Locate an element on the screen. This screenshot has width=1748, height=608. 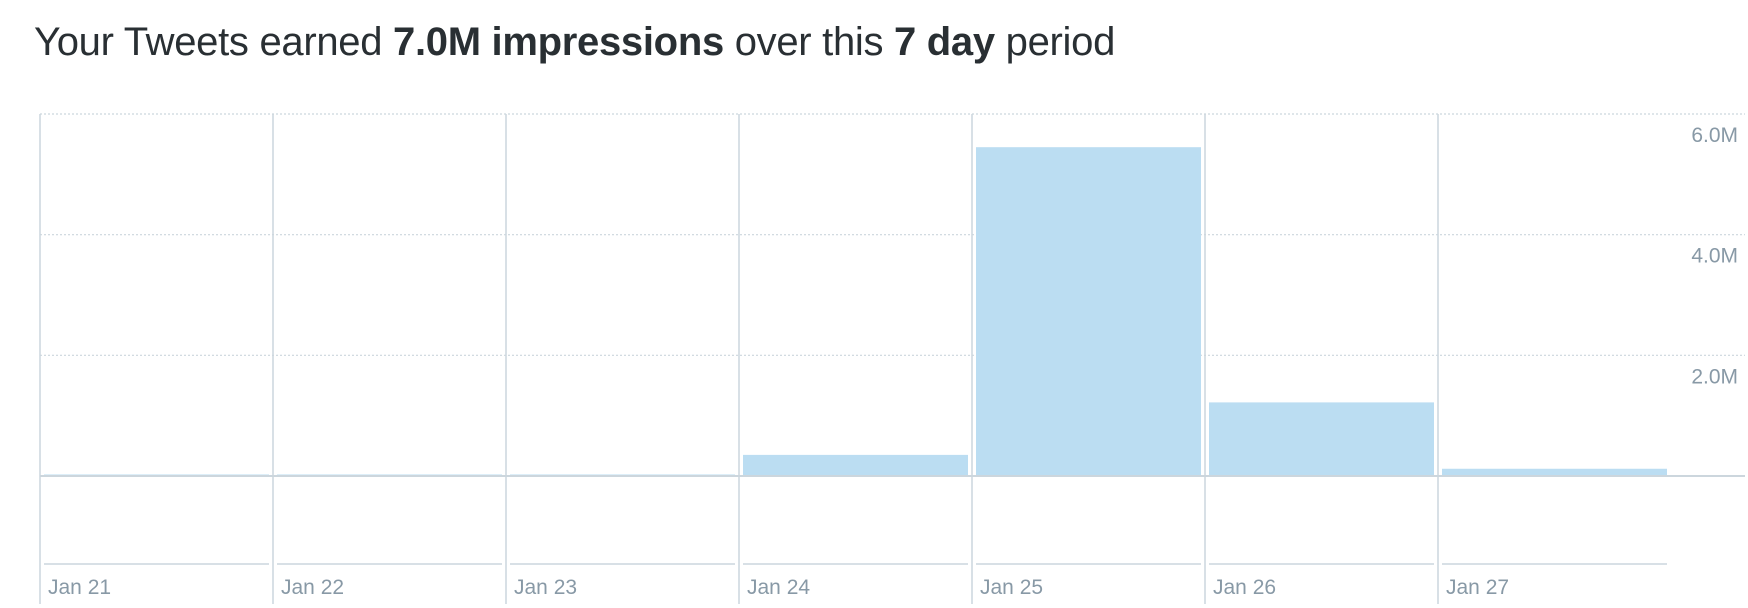
x-tick-label: Jan 26 is located at coordinates (1244, 587).